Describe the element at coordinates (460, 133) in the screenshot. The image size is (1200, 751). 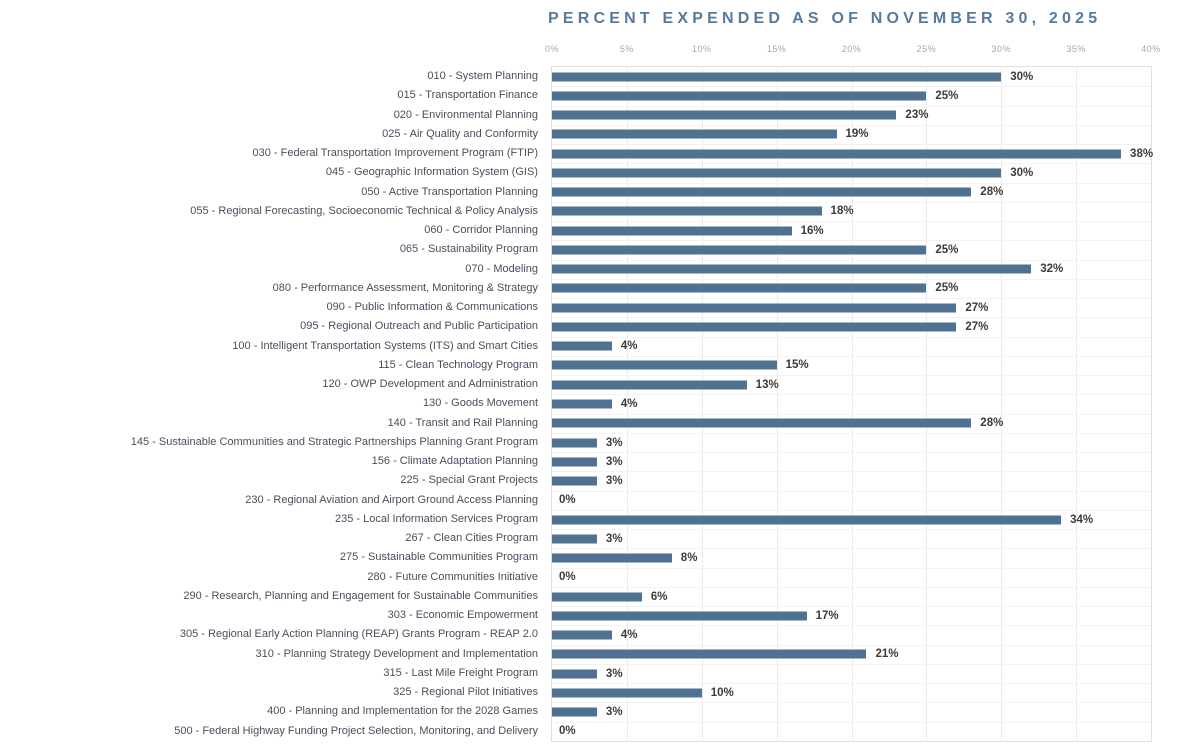
I see `category-label: 025 - Air Quality and Conformity` at that location.